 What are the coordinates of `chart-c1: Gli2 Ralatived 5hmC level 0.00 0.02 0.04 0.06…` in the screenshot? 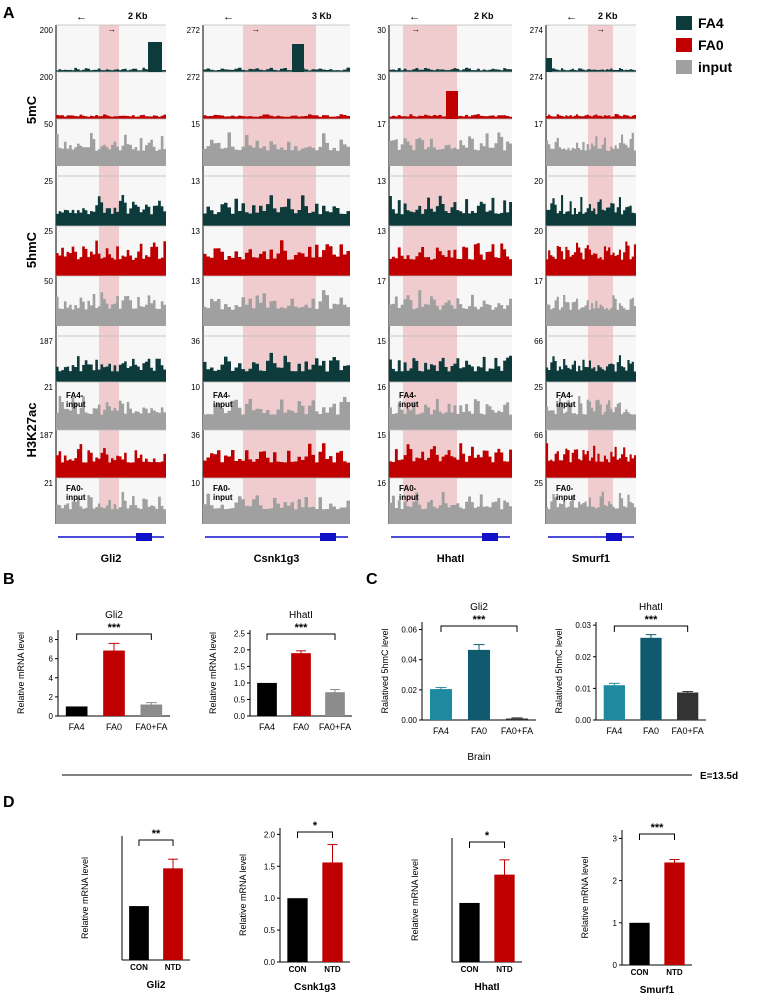 It's located at (458, 682).